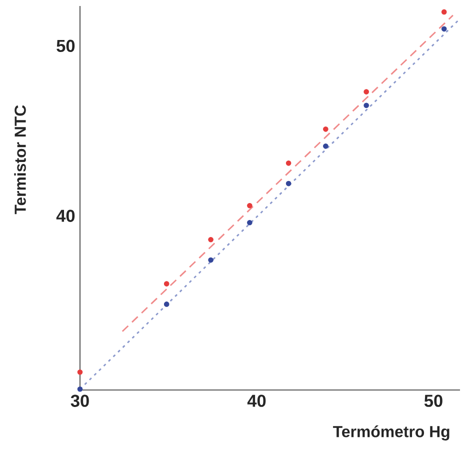 The width and height of the screenshot is (463, 453). I want to click on x-tick-label: 30, so click(79, 400).